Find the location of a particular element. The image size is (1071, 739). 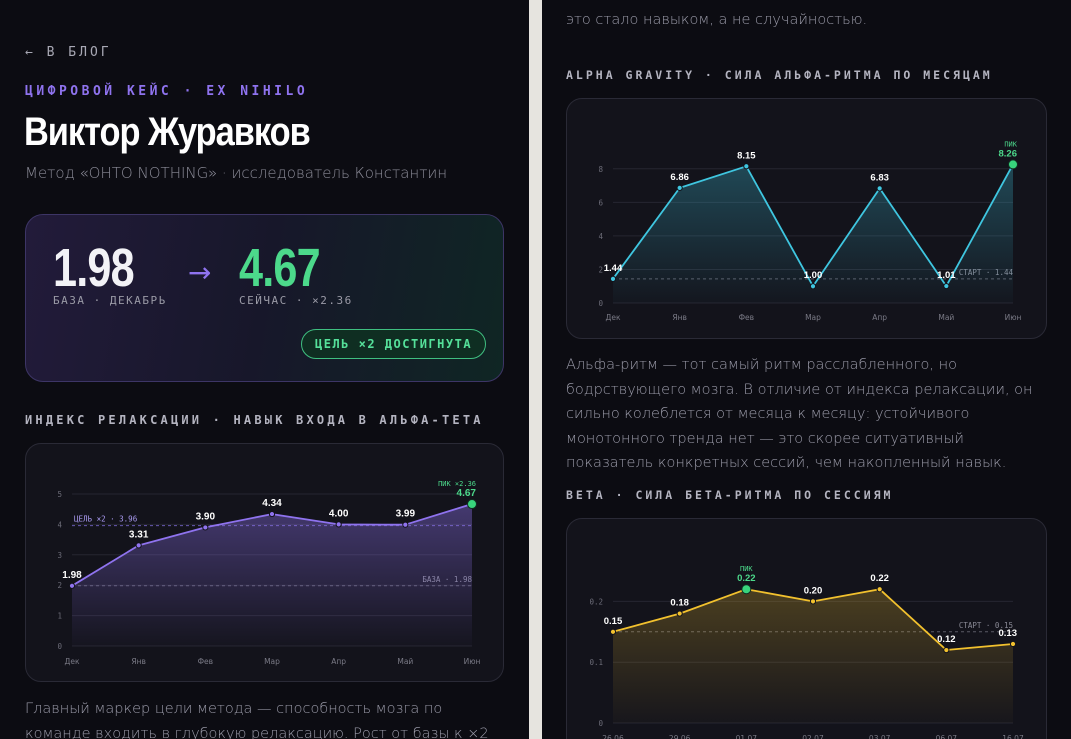

data-label: 0.13 is located at coordinates (1008, 633).